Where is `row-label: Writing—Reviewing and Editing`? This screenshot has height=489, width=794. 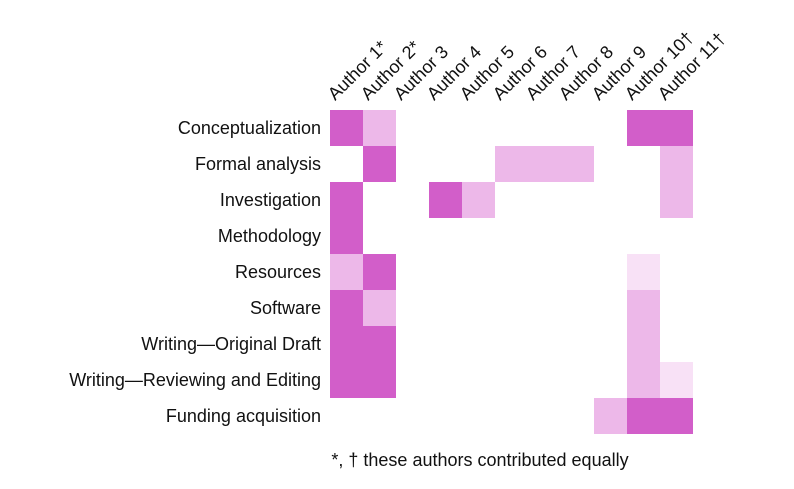
row-label: Writing—Reviewing and Editing is located at coordinates (195, 380).